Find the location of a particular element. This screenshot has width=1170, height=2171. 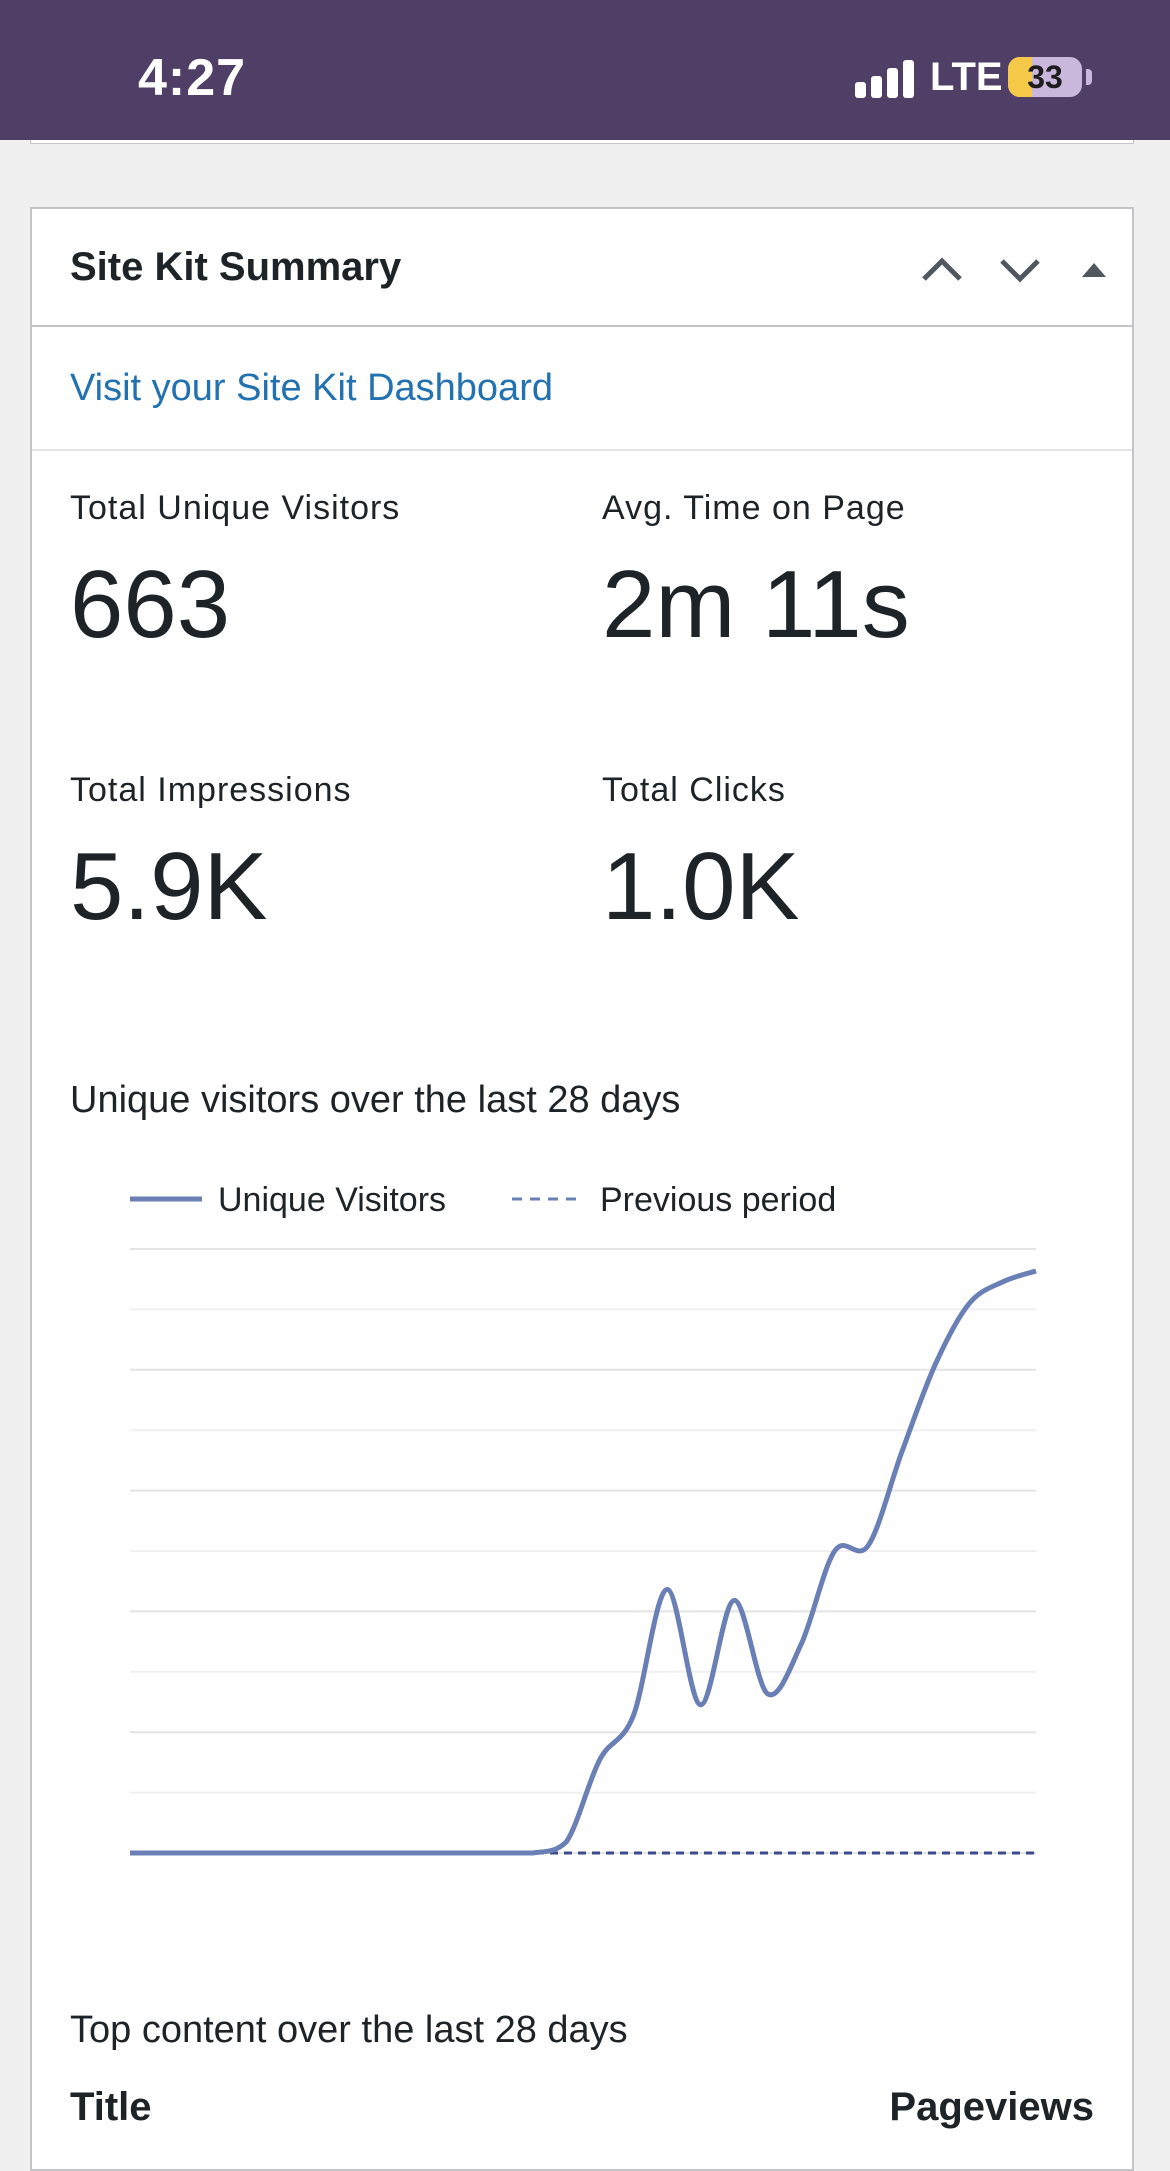

metric-total-impressions: Total Impressions 5.9K is located at coordinates (211, 856).